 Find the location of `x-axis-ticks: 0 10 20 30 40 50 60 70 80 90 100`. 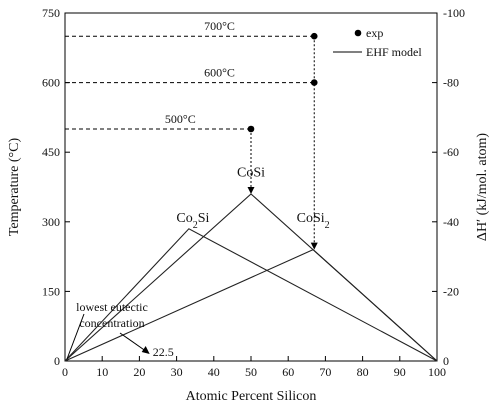

x-axis-ticks: 0 10 20 30 40 50 60 70 80 90 100 is located at coordinates (254, 367).